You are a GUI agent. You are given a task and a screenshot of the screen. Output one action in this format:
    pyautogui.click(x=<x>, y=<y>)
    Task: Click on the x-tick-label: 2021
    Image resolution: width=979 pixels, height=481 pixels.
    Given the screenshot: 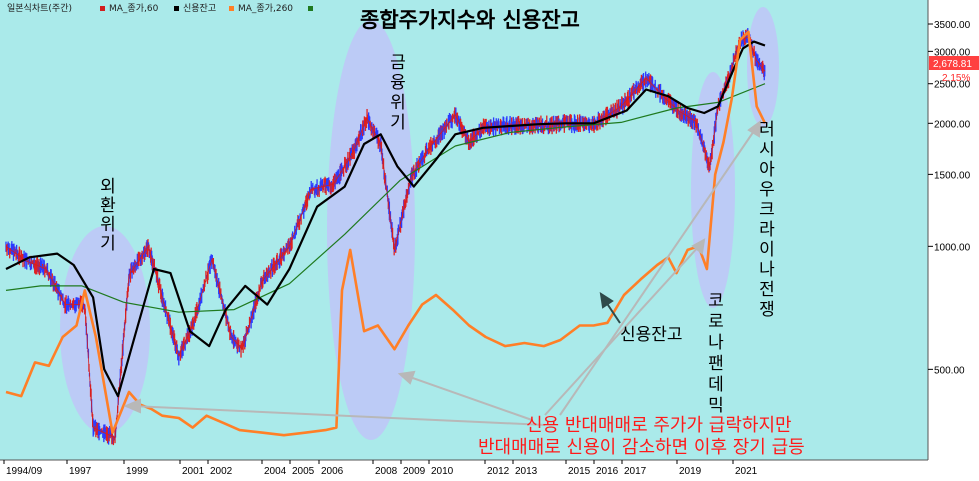 What is the action you would take?
    pyautogui.click(x=746, y=471)
    